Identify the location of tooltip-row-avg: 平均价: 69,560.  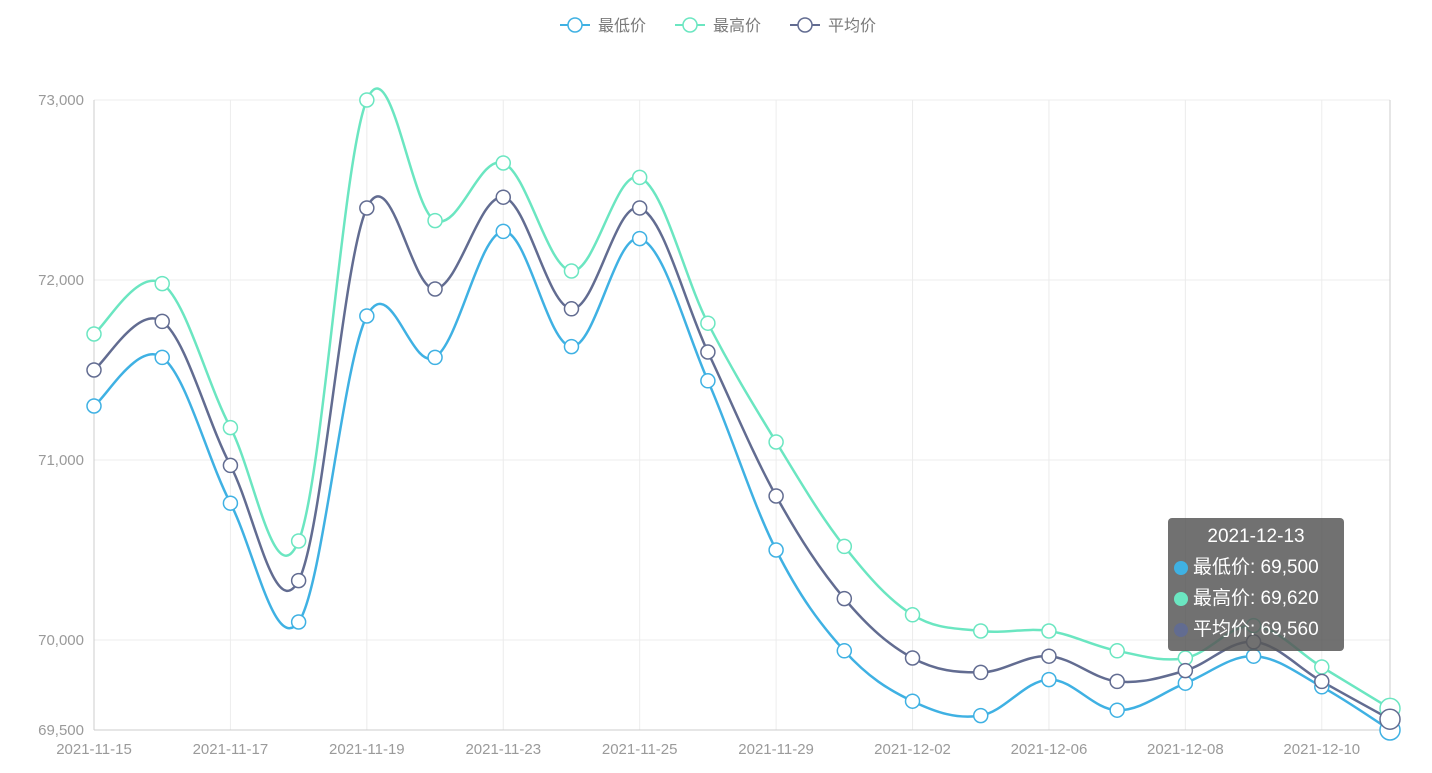
(1256, 629).